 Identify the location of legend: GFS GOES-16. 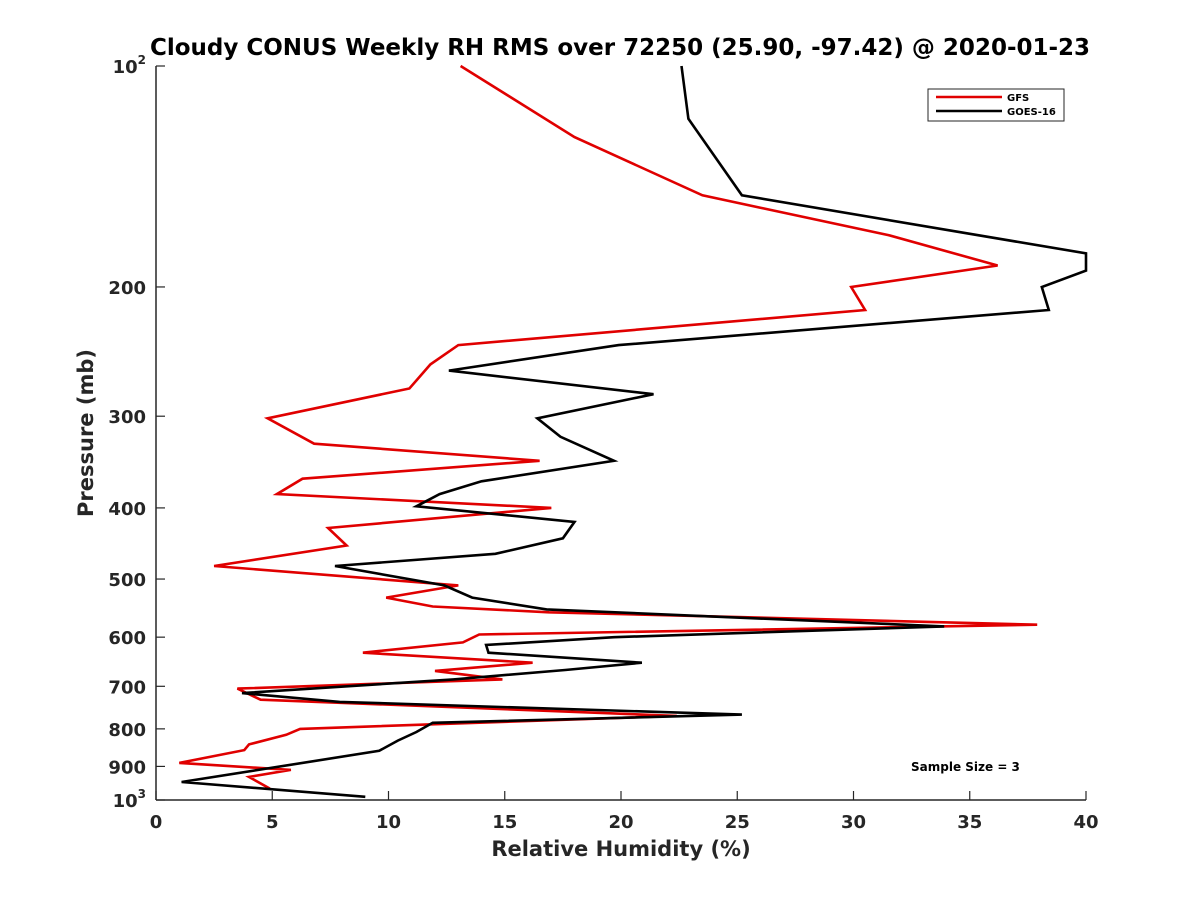
(996, 105).